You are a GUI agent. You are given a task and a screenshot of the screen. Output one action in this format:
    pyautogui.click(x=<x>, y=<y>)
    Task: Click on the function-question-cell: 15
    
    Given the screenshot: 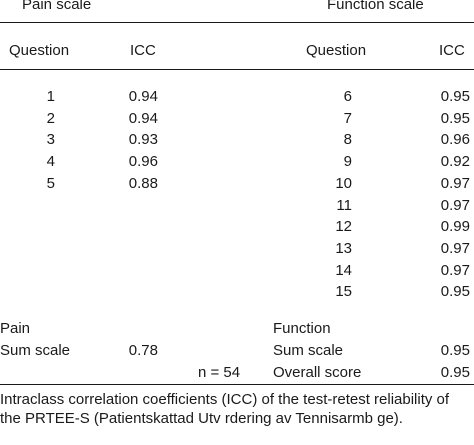 What is the action you would take?
    pyautogui.click(x=343, y=291)
    